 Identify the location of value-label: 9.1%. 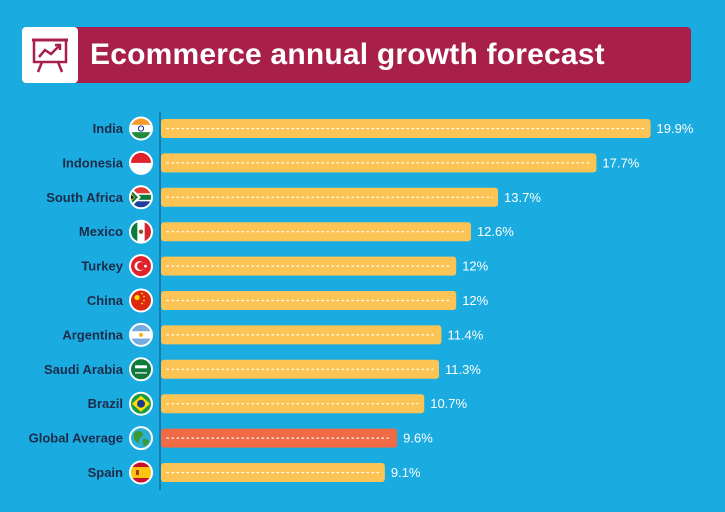
(406, 472).